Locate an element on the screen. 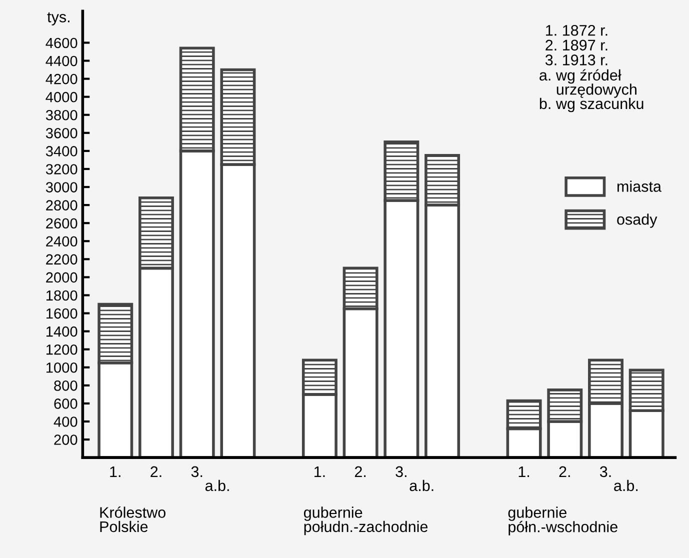 The height and width of the screenshot is (558, 689). y-tick-label: 2400 is located at coordinates (62, 241).